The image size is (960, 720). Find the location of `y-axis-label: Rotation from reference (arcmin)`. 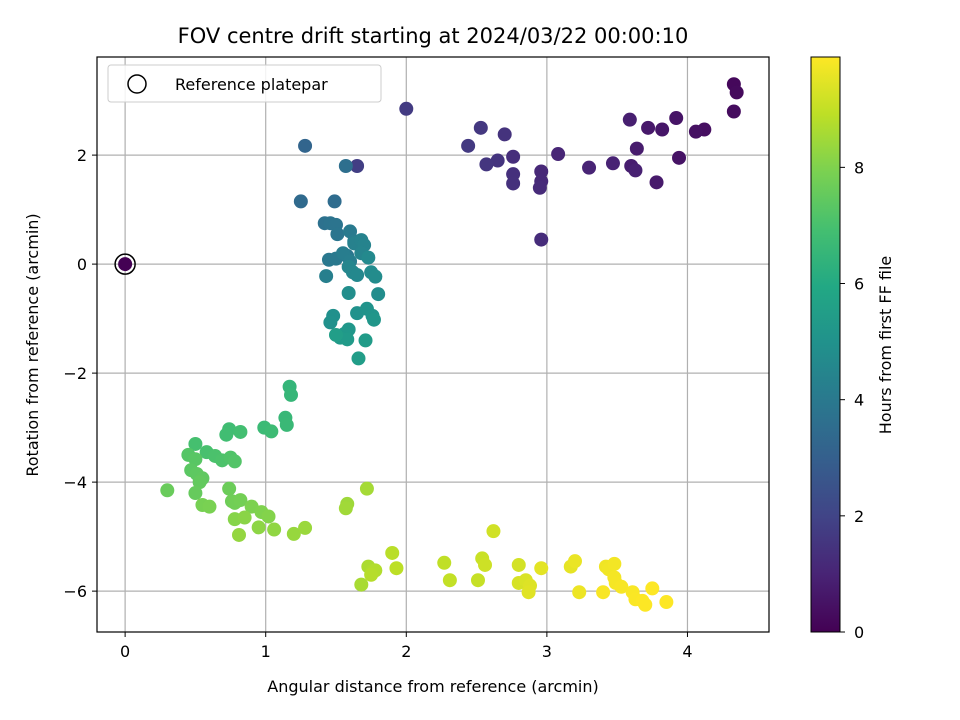

y-axis-label: Rotation from reference (arcmin) is located at coordinates (32, 344).